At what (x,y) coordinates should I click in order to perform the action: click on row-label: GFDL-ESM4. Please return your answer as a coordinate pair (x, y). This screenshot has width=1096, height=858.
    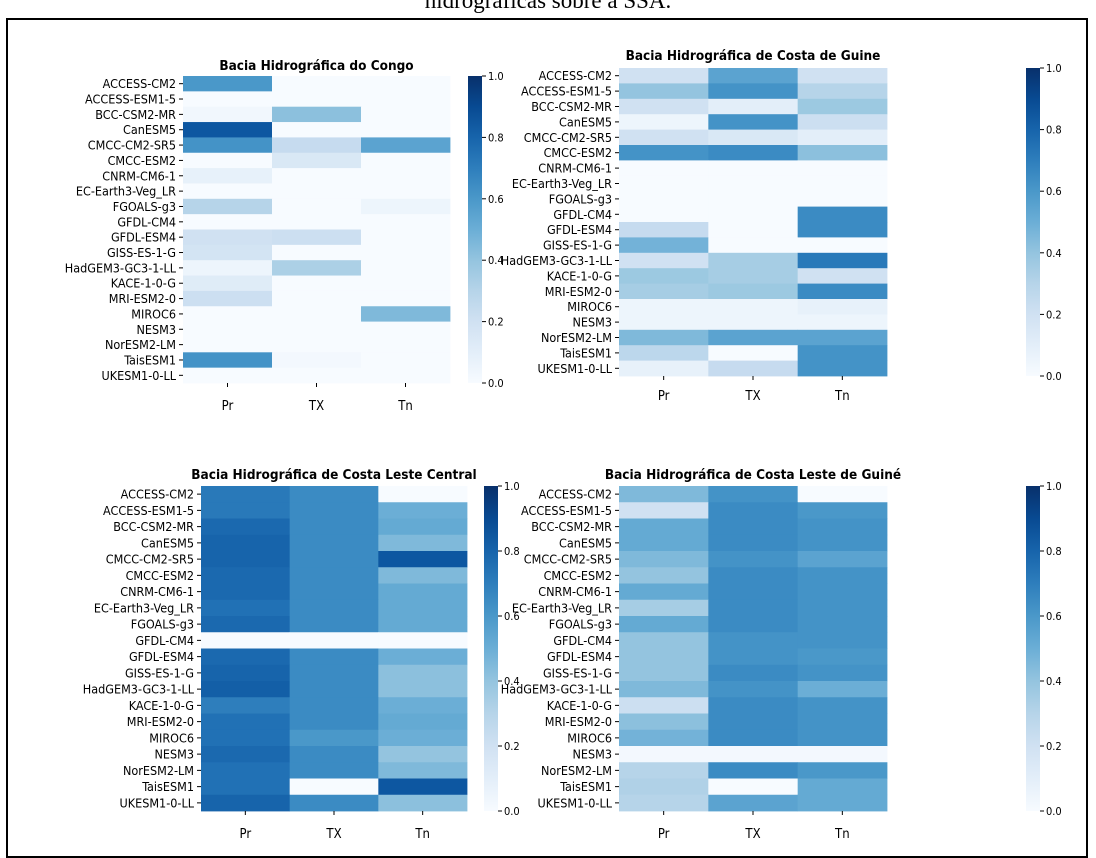
    Looking at the image, I should click on (143, 237).